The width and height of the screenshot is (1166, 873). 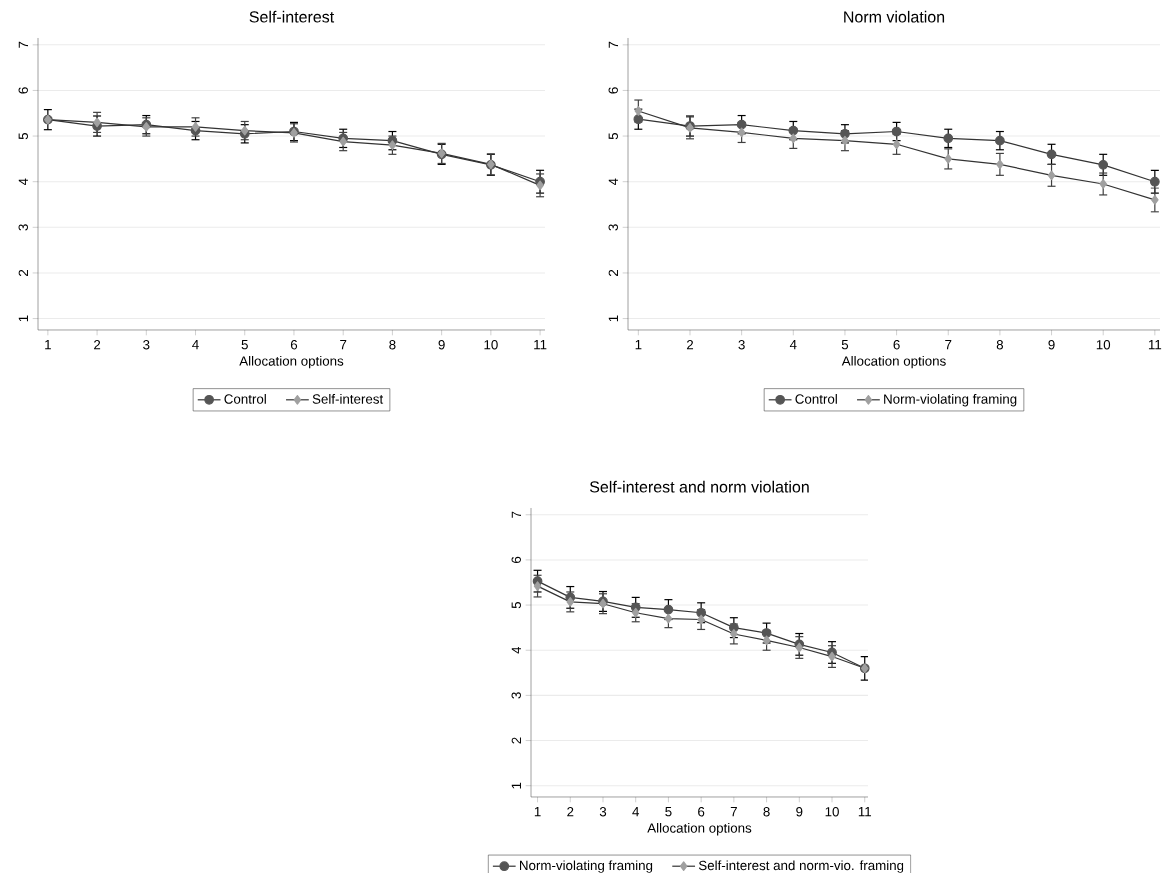 What do you see at coordinates (894, 16) in the screenshot?
I see `chart-title: Norm violation` at bounding box center [894, 16].